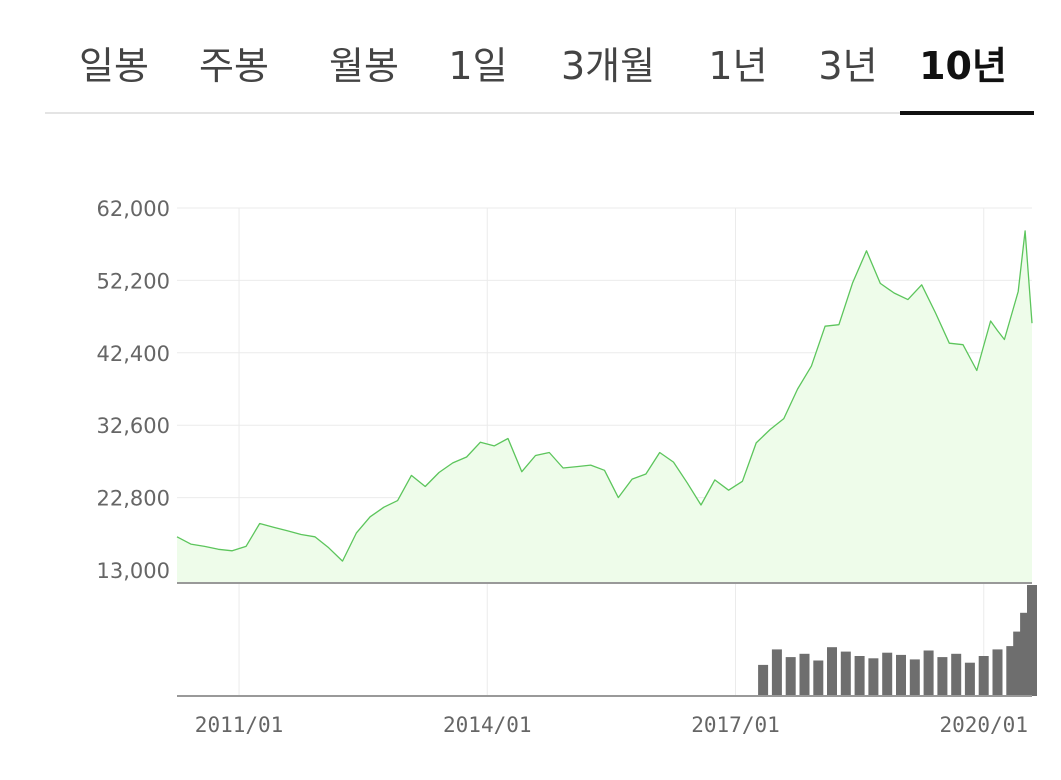  What do you see at coordinates (478, 66) in the screenshot?
I see `tab-1-day: 1일` at bounding box center [478, 66].